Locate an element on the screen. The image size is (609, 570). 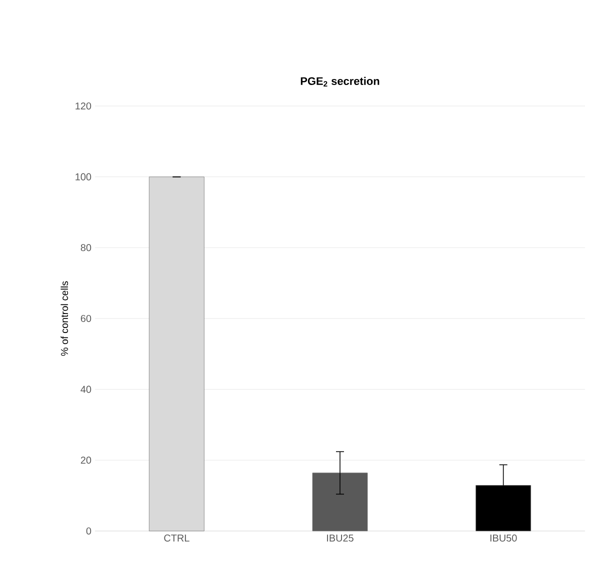
y-tick-label: 120 is located at coordinates (84, 106).